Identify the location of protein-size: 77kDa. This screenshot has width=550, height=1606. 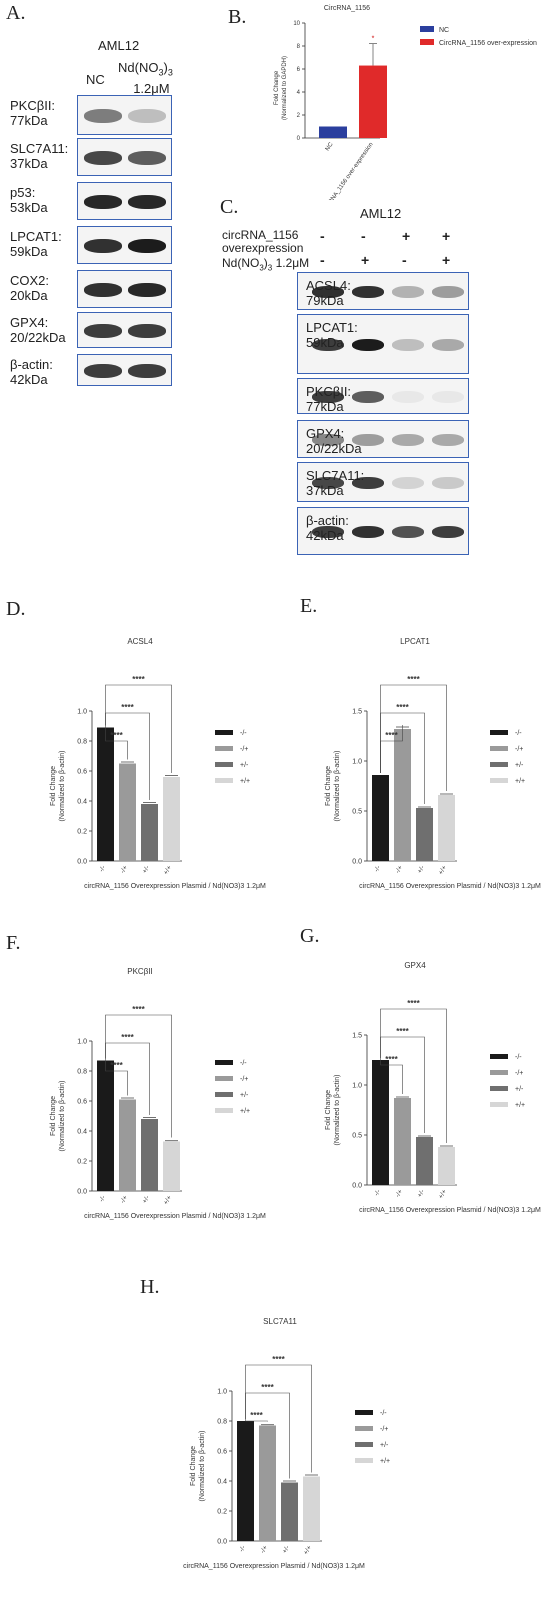
(325, 406).